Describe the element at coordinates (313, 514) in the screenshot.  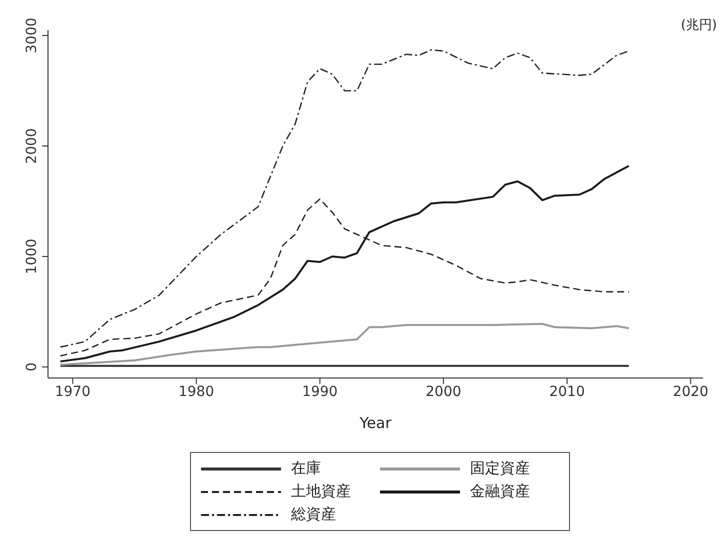
I see `legend-label: 総資産` at that location.